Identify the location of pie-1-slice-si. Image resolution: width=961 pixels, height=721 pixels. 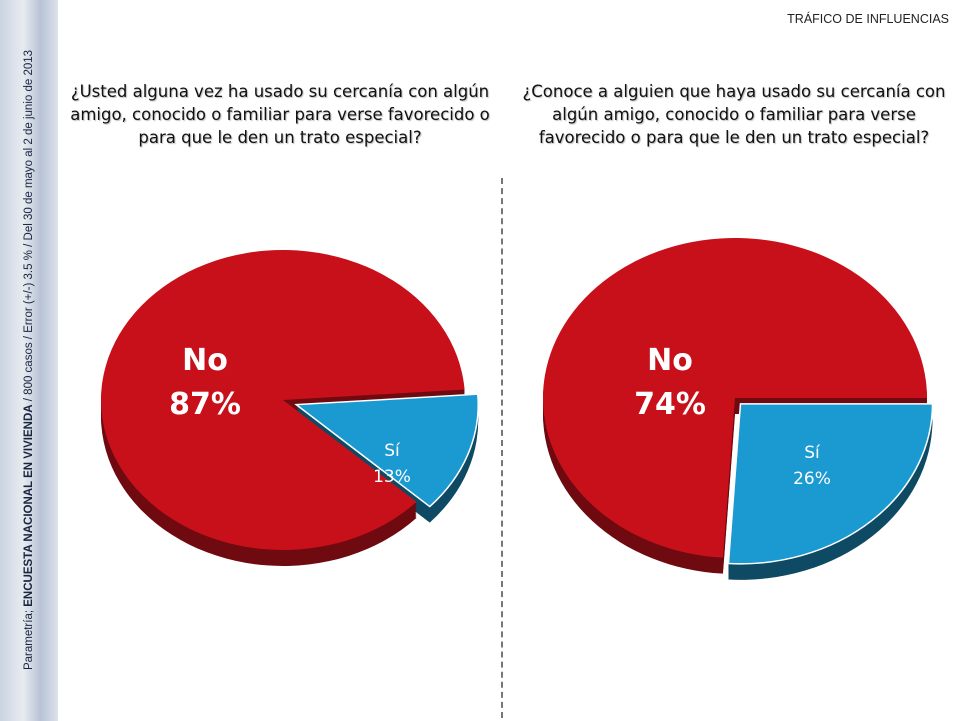
(386, 450).